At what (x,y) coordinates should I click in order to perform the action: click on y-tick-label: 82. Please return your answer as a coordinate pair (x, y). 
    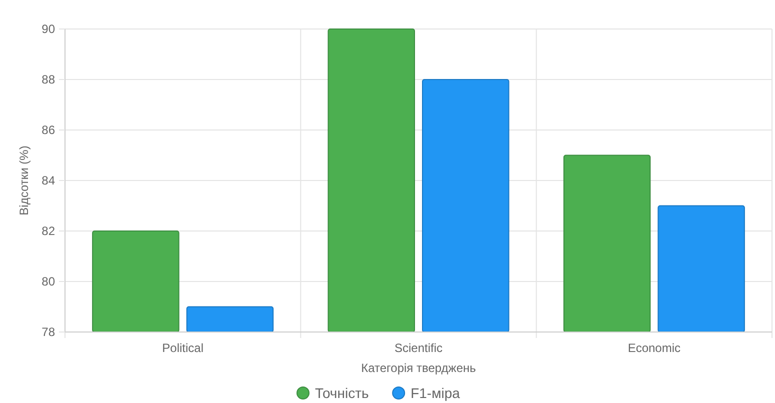
    Looking at the image, I should click on (49, 231).